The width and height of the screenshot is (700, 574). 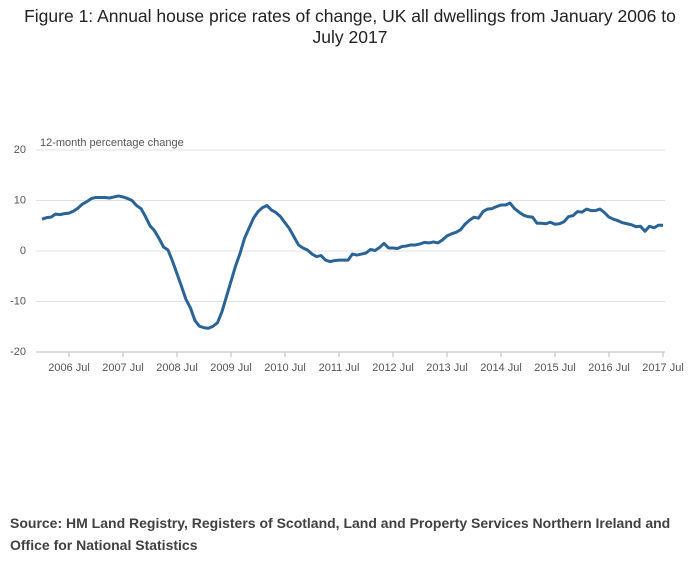 What do you see at coordinates (447, 368) in the screenshot?
I see `x-tick-label: 2013 Jul` at bounding box center [447, 368].